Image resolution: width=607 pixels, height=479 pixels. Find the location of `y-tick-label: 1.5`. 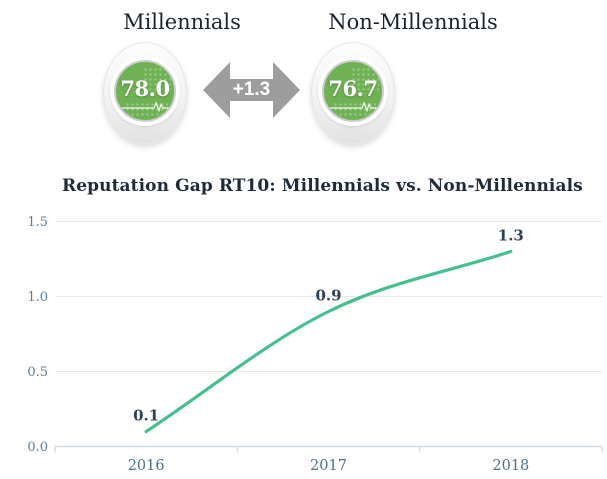

y-tick-label: 1.5 is located at coordinates (37, 222).